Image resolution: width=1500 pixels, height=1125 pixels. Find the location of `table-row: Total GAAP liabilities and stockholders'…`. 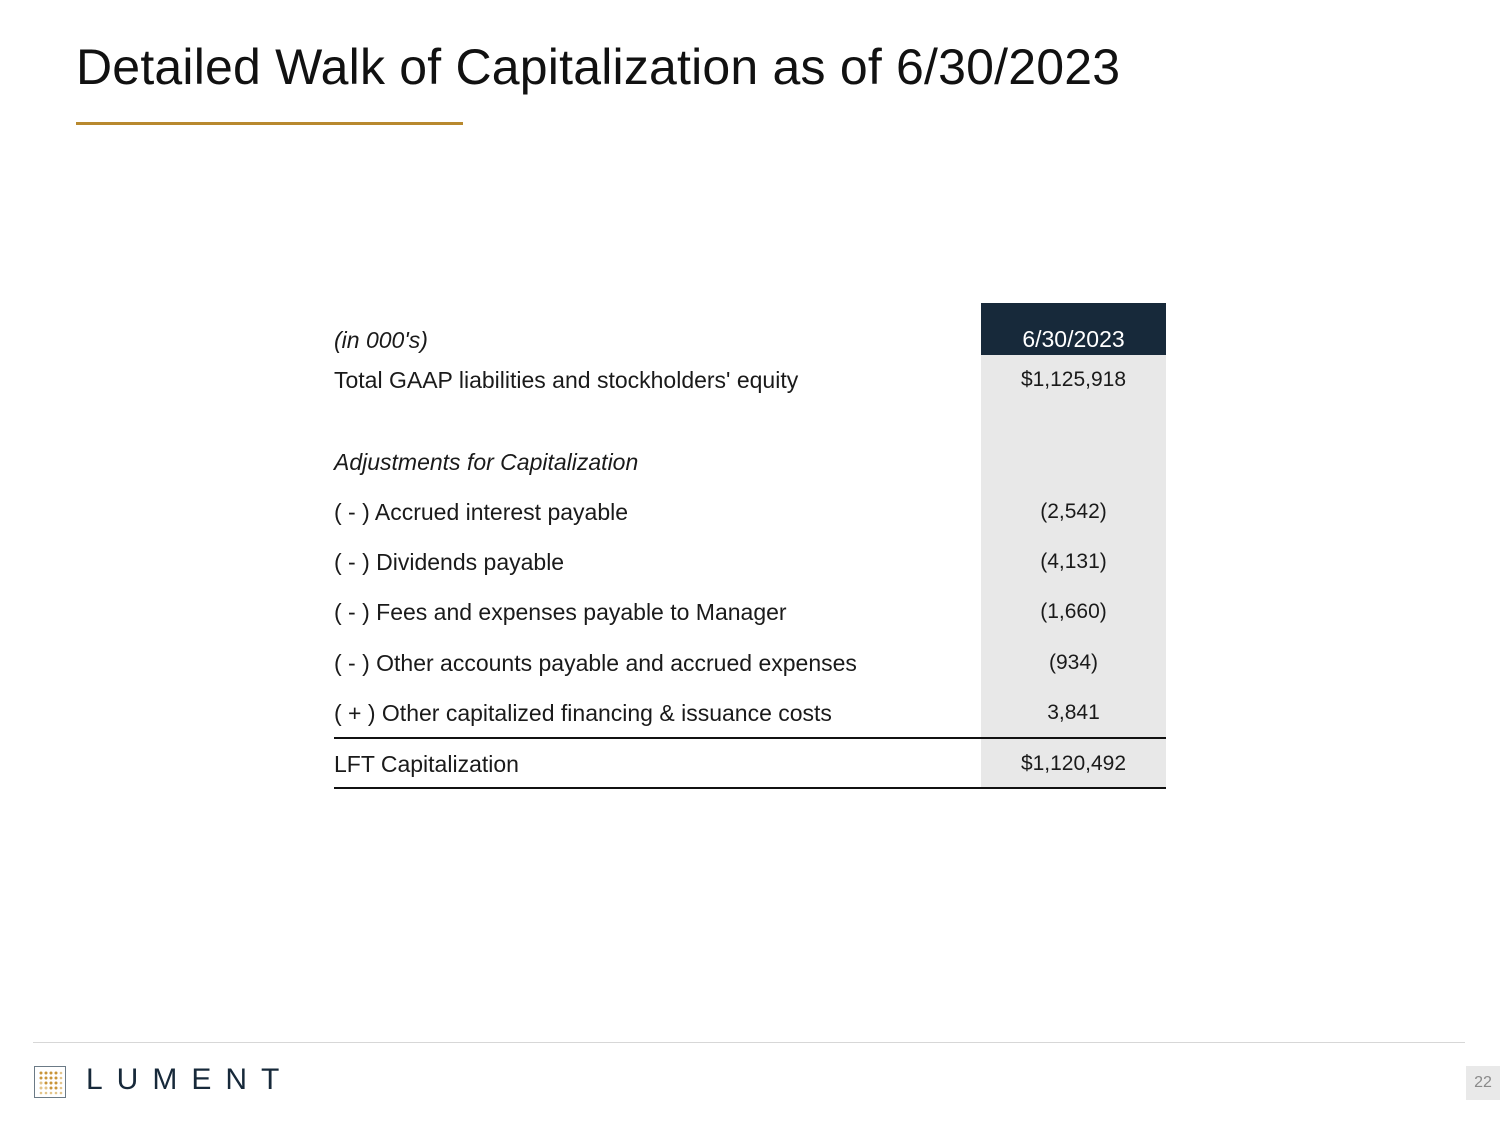

table-row: Total GAAP liabilities and stockholders'… is located at coordinates (750, 380).